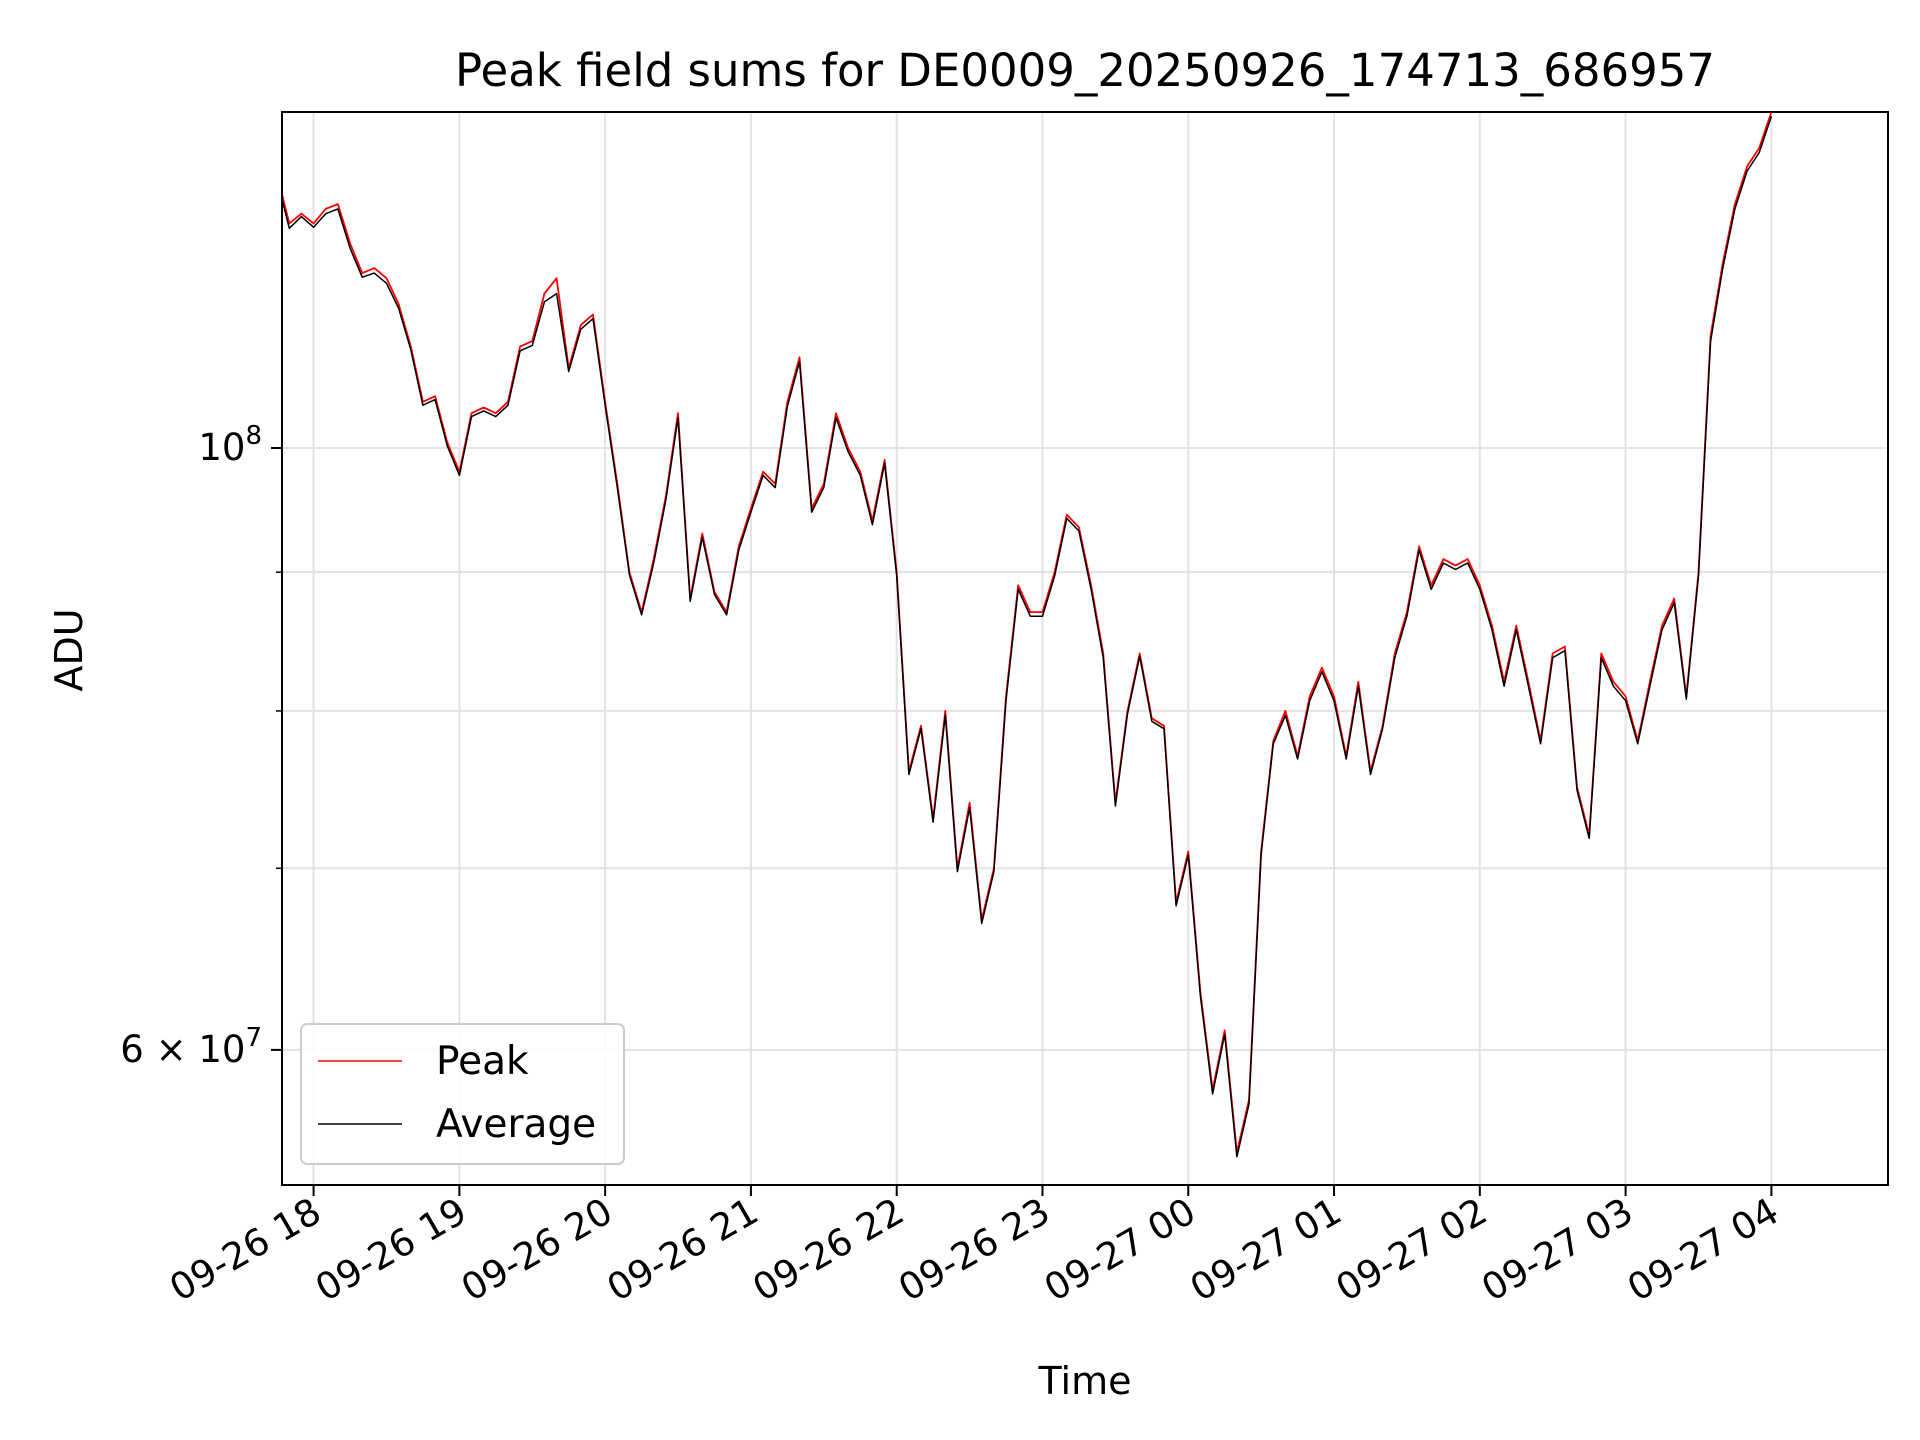 This screenshot has width=1920, height=1440. What do you see at coordinates (1085, 1381) in the screenshot?
I see `x-axis-label: Time` at bounding box center [1085, 1381].